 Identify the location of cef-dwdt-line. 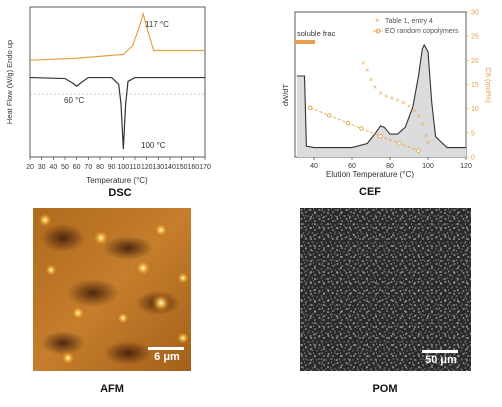
(381, 96).